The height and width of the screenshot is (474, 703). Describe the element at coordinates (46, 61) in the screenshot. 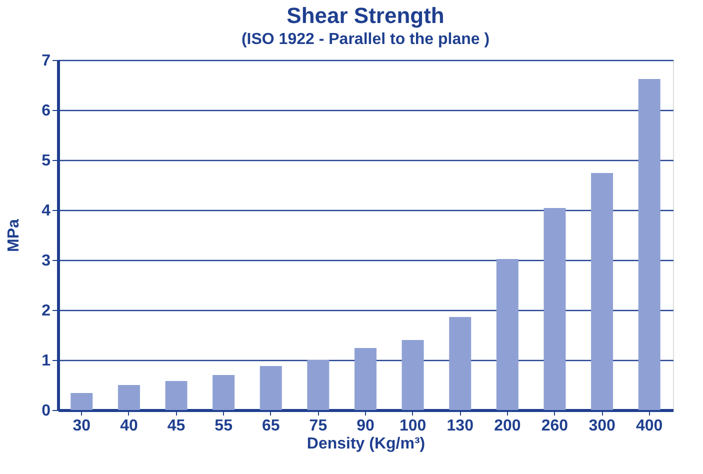

I see `y-tick-label: 7` at that location.